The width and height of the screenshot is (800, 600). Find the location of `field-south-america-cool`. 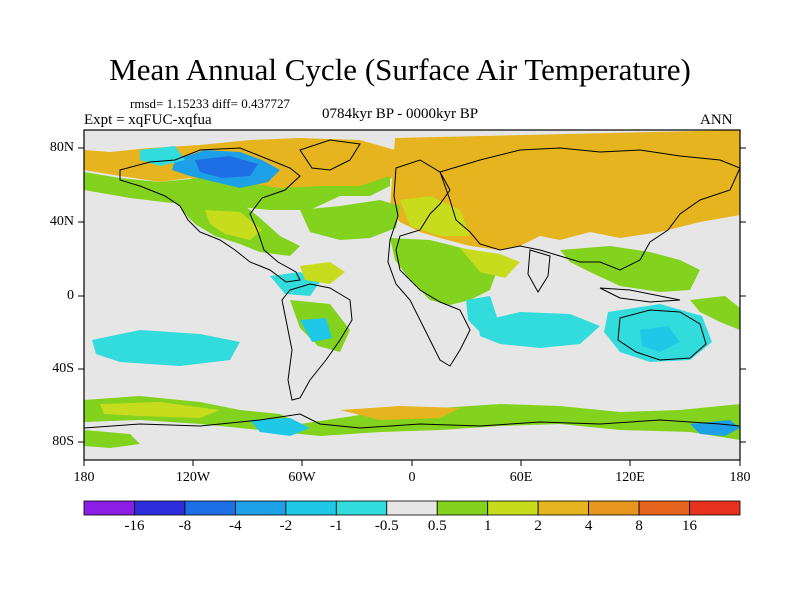

field-south-america-cool is located at coordinates (316, 330).